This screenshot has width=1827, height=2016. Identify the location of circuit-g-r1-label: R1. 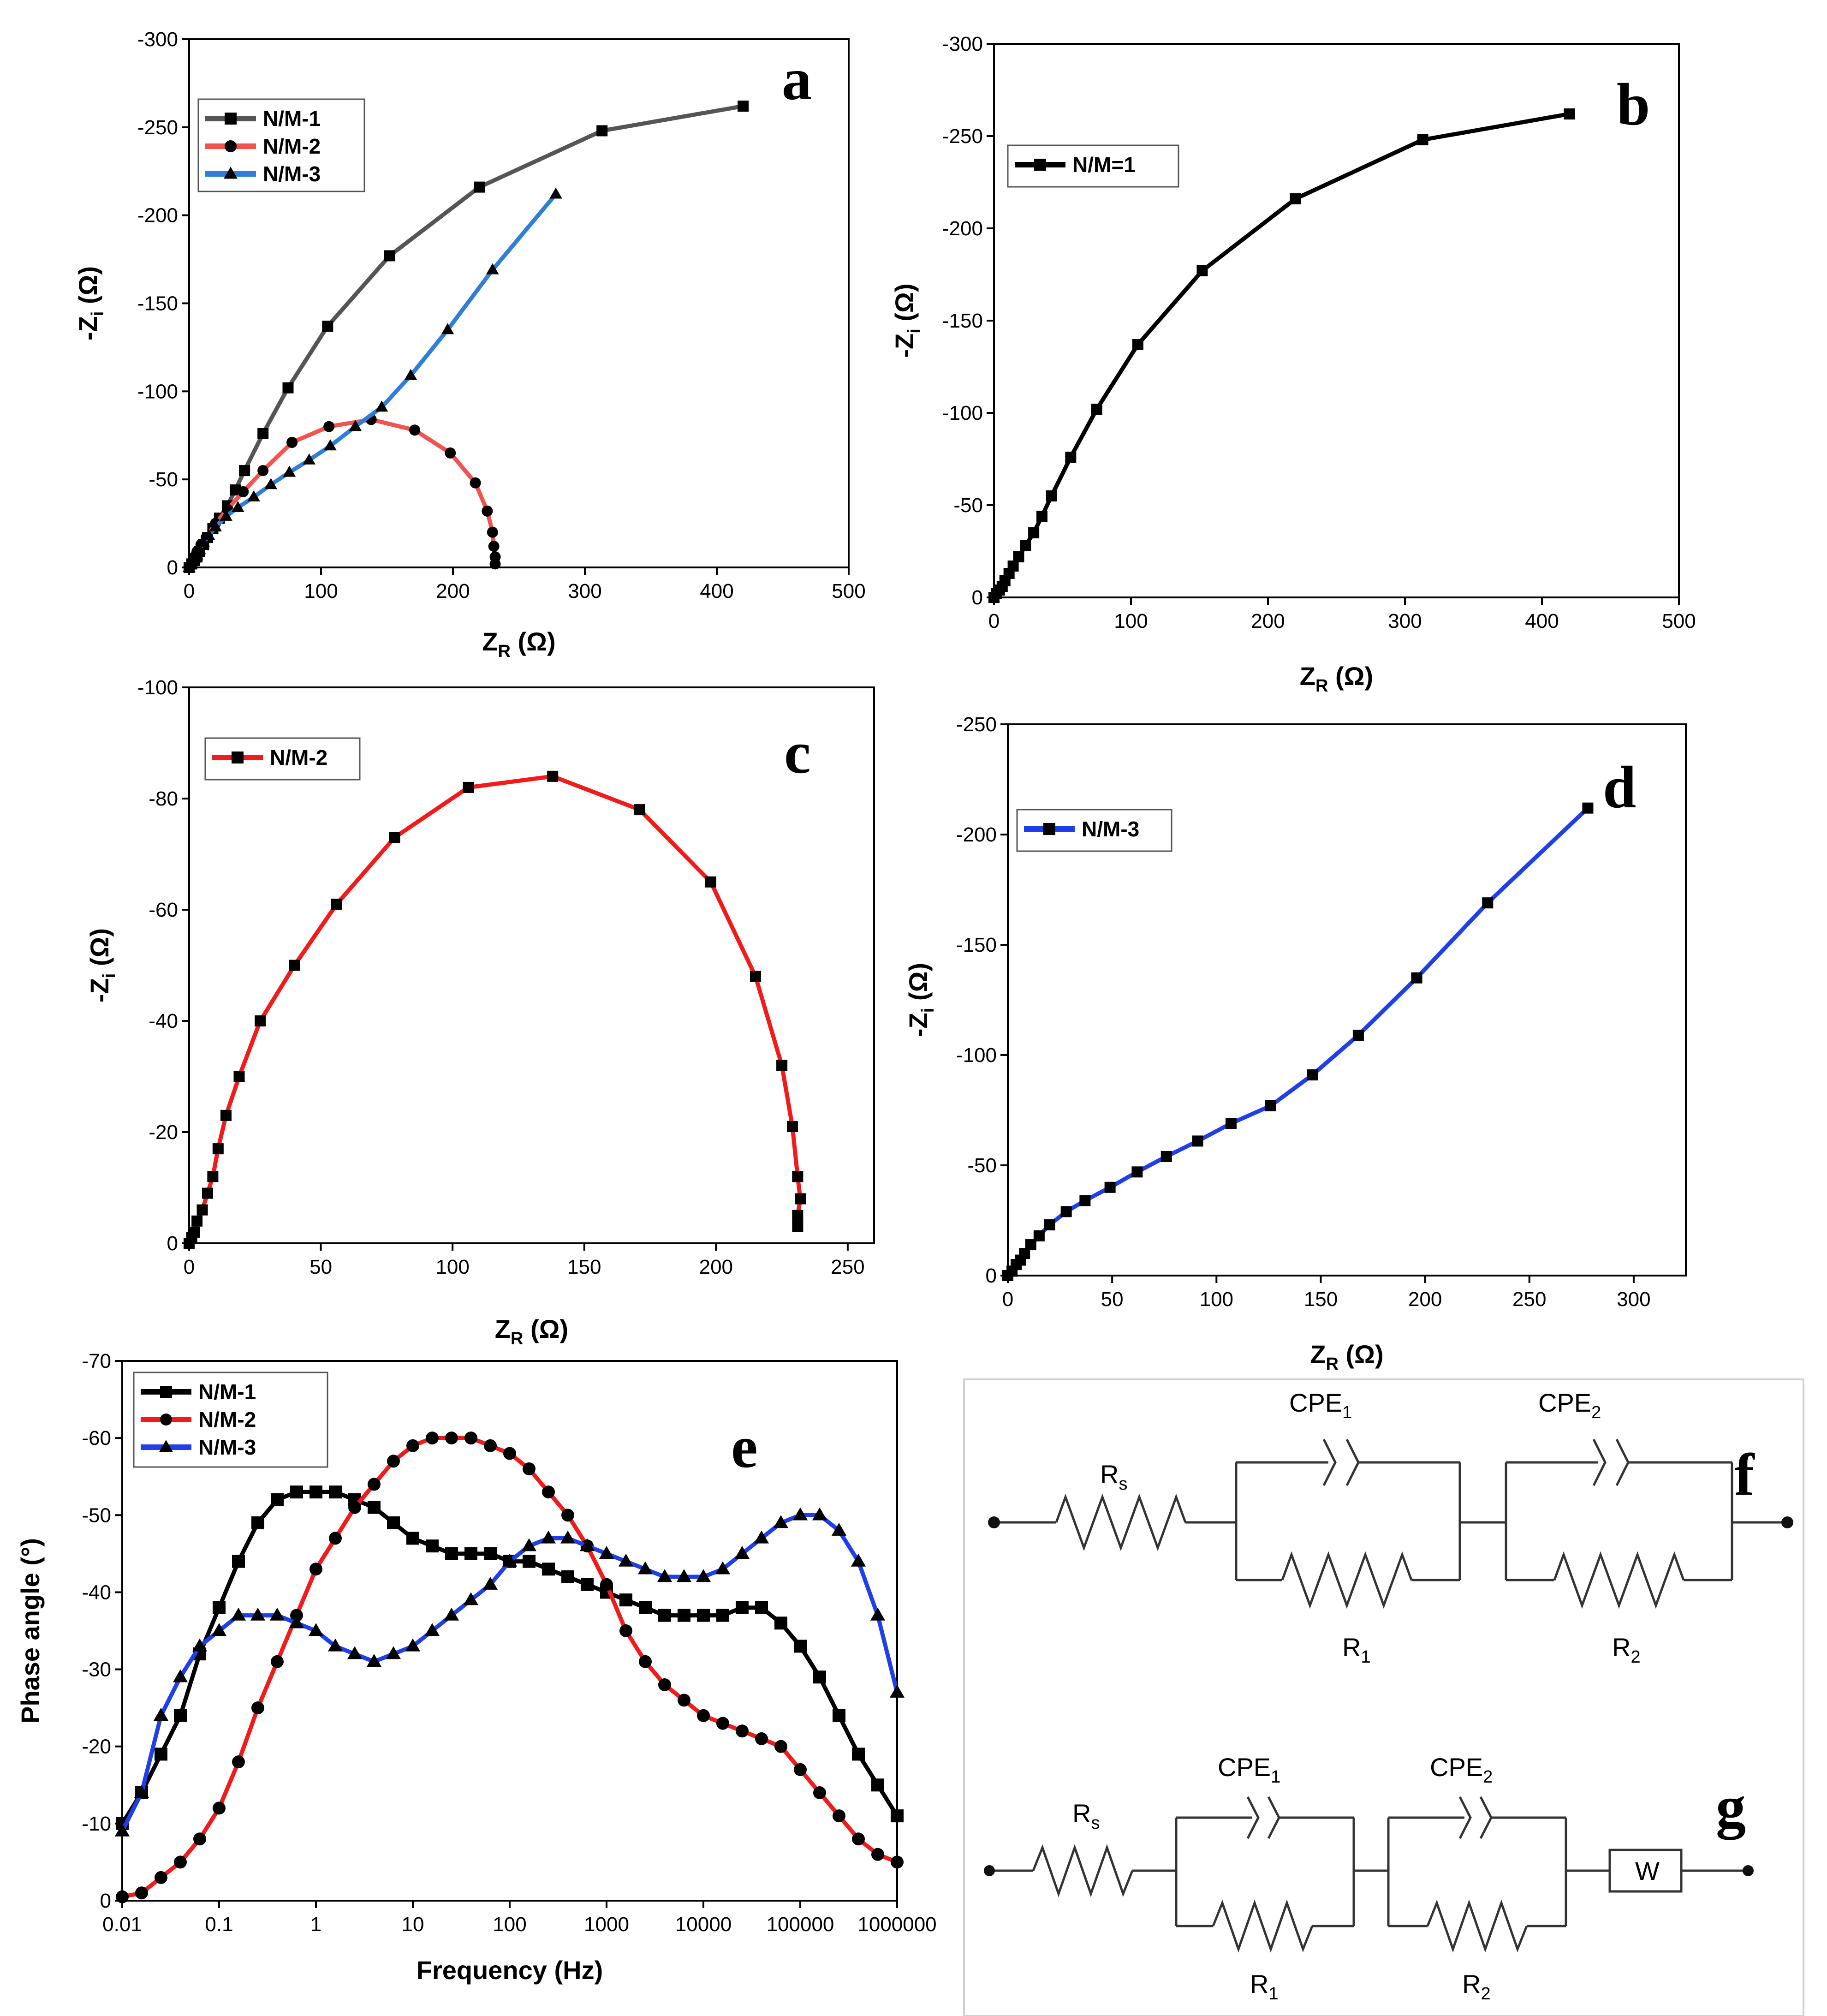
(1264, 1987).